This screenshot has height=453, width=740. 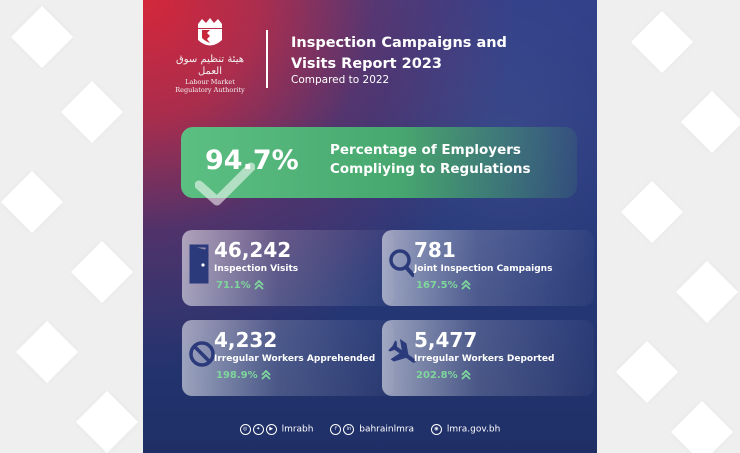 What do you see at coordinates (399, 43) in the screenshot?
I see `title-line-1: Inspection Campaigns and` at bounding box center [399, 43].